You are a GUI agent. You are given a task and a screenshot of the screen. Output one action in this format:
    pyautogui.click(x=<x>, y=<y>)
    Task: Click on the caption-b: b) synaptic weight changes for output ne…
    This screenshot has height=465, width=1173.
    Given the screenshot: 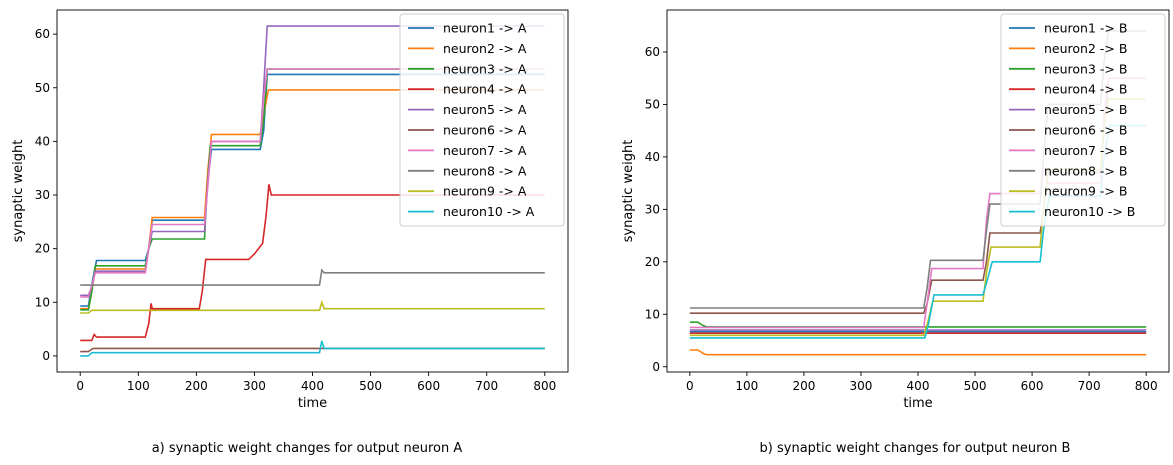 What is the action you would take?
    pyautogui.click(x=915, y=448)
    